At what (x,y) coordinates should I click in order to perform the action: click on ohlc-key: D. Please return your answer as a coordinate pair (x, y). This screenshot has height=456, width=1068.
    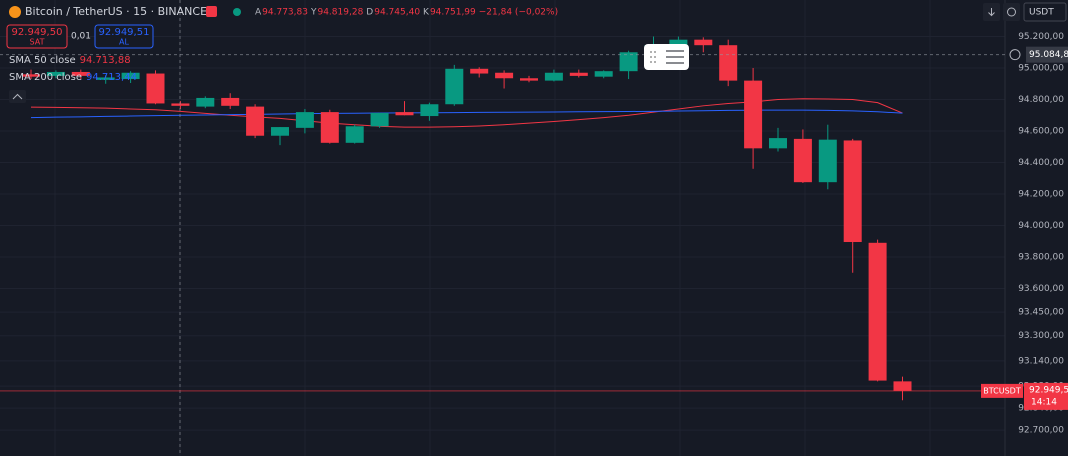
    Looking at the image, I should click on (369, 13).